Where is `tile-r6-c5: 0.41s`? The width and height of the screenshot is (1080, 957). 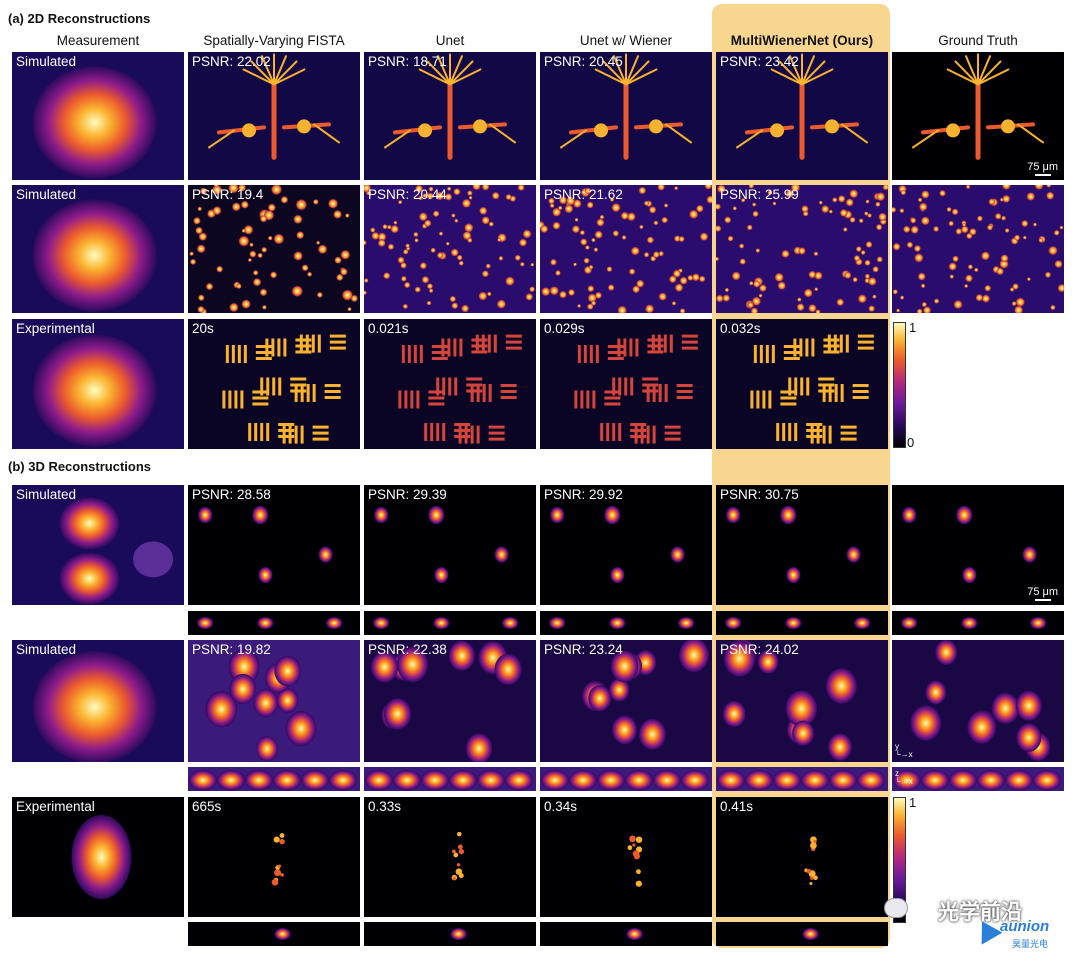 tile-r6-c5: 0.41s is located at coordinates (802, 857).